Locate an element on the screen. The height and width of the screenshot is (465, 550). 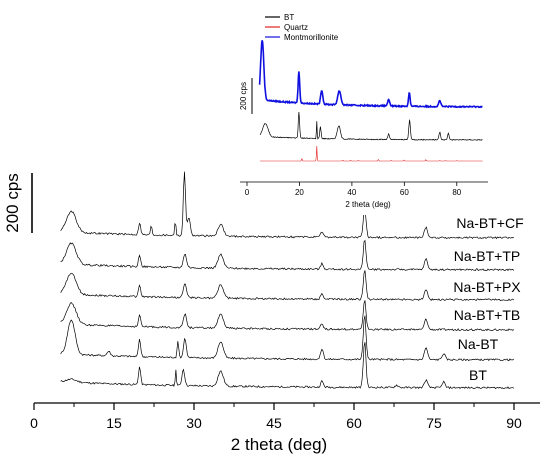
series-label: Na-BT+CF is located at coordinates (489, 223).